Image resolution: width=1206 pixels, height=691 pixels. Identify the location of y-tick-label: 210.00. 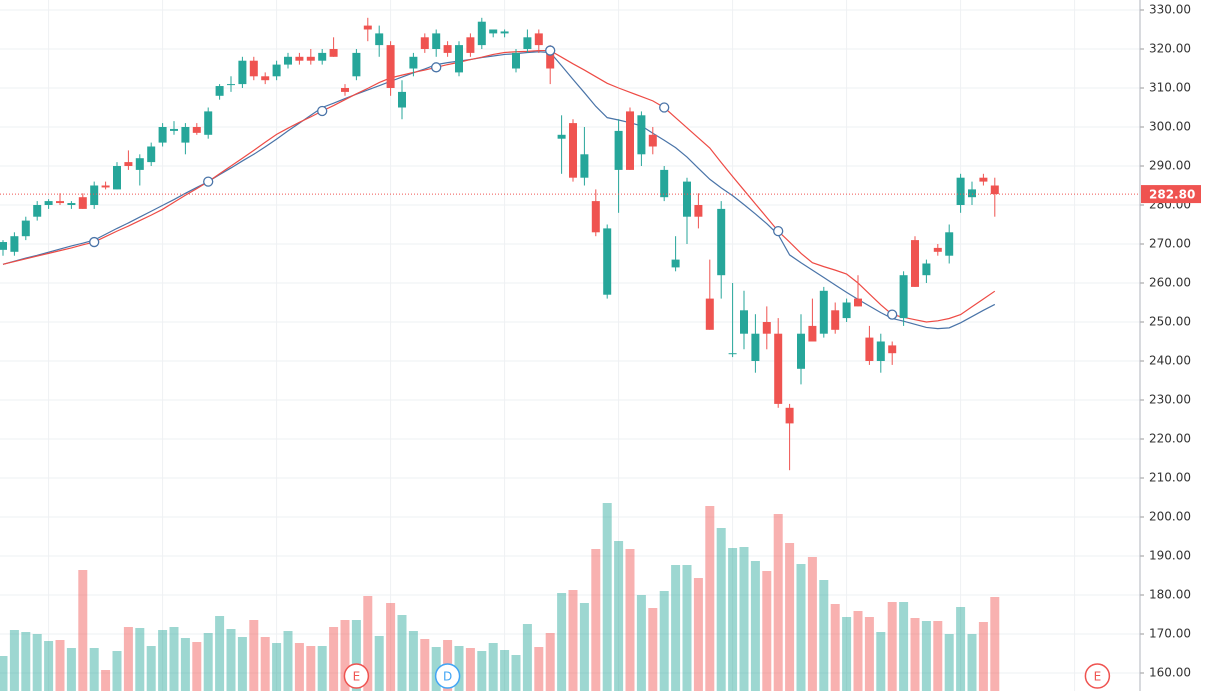
(1170, 478).